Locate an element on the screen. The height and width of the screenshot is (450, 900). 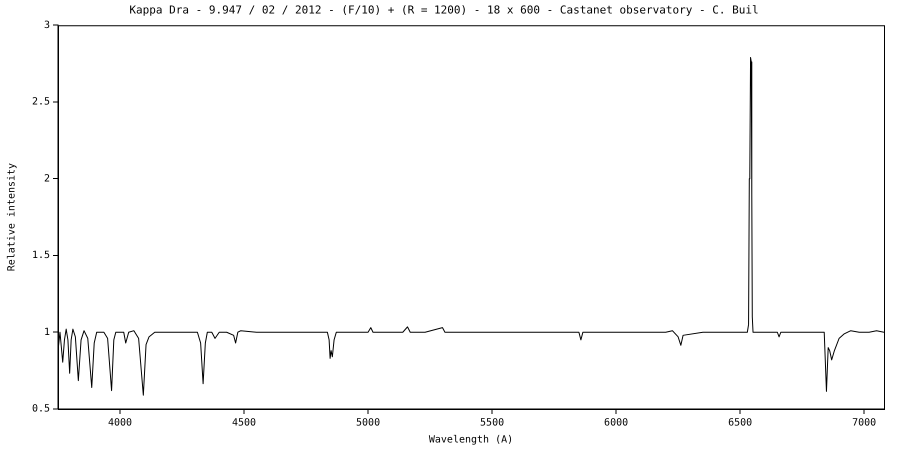
x-tick-label: 4500 is located at coordinates (244, 423).